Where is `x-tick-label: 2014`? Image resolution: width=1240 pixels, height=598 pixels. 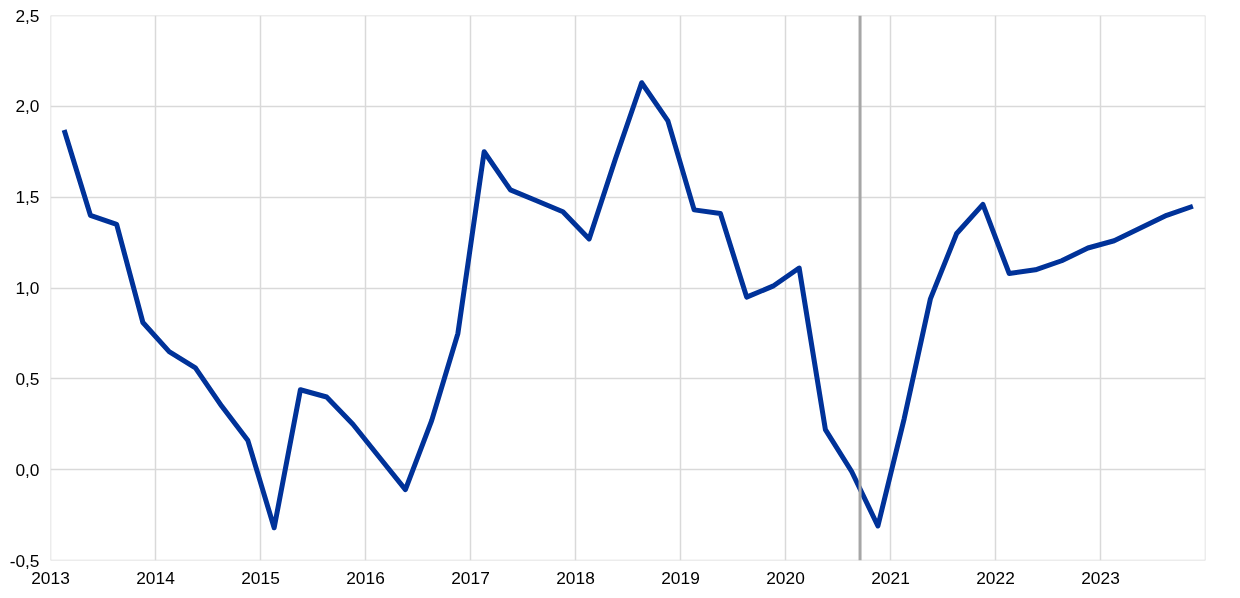 x-tick-label: 2014 is located at coordinates (156, 577).